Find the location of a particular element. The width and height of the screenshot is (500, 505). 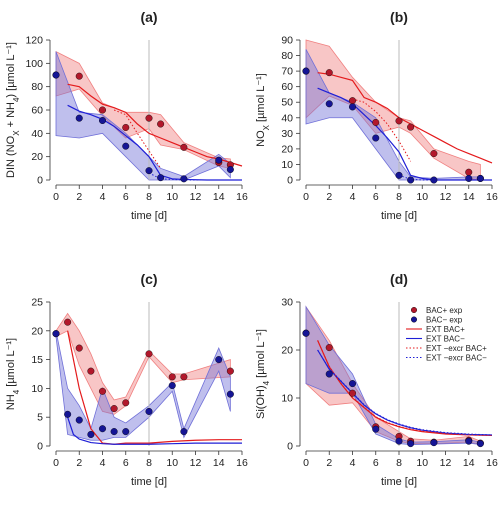

legend-label: BAC+ exp is located at coordinates (444, 310).